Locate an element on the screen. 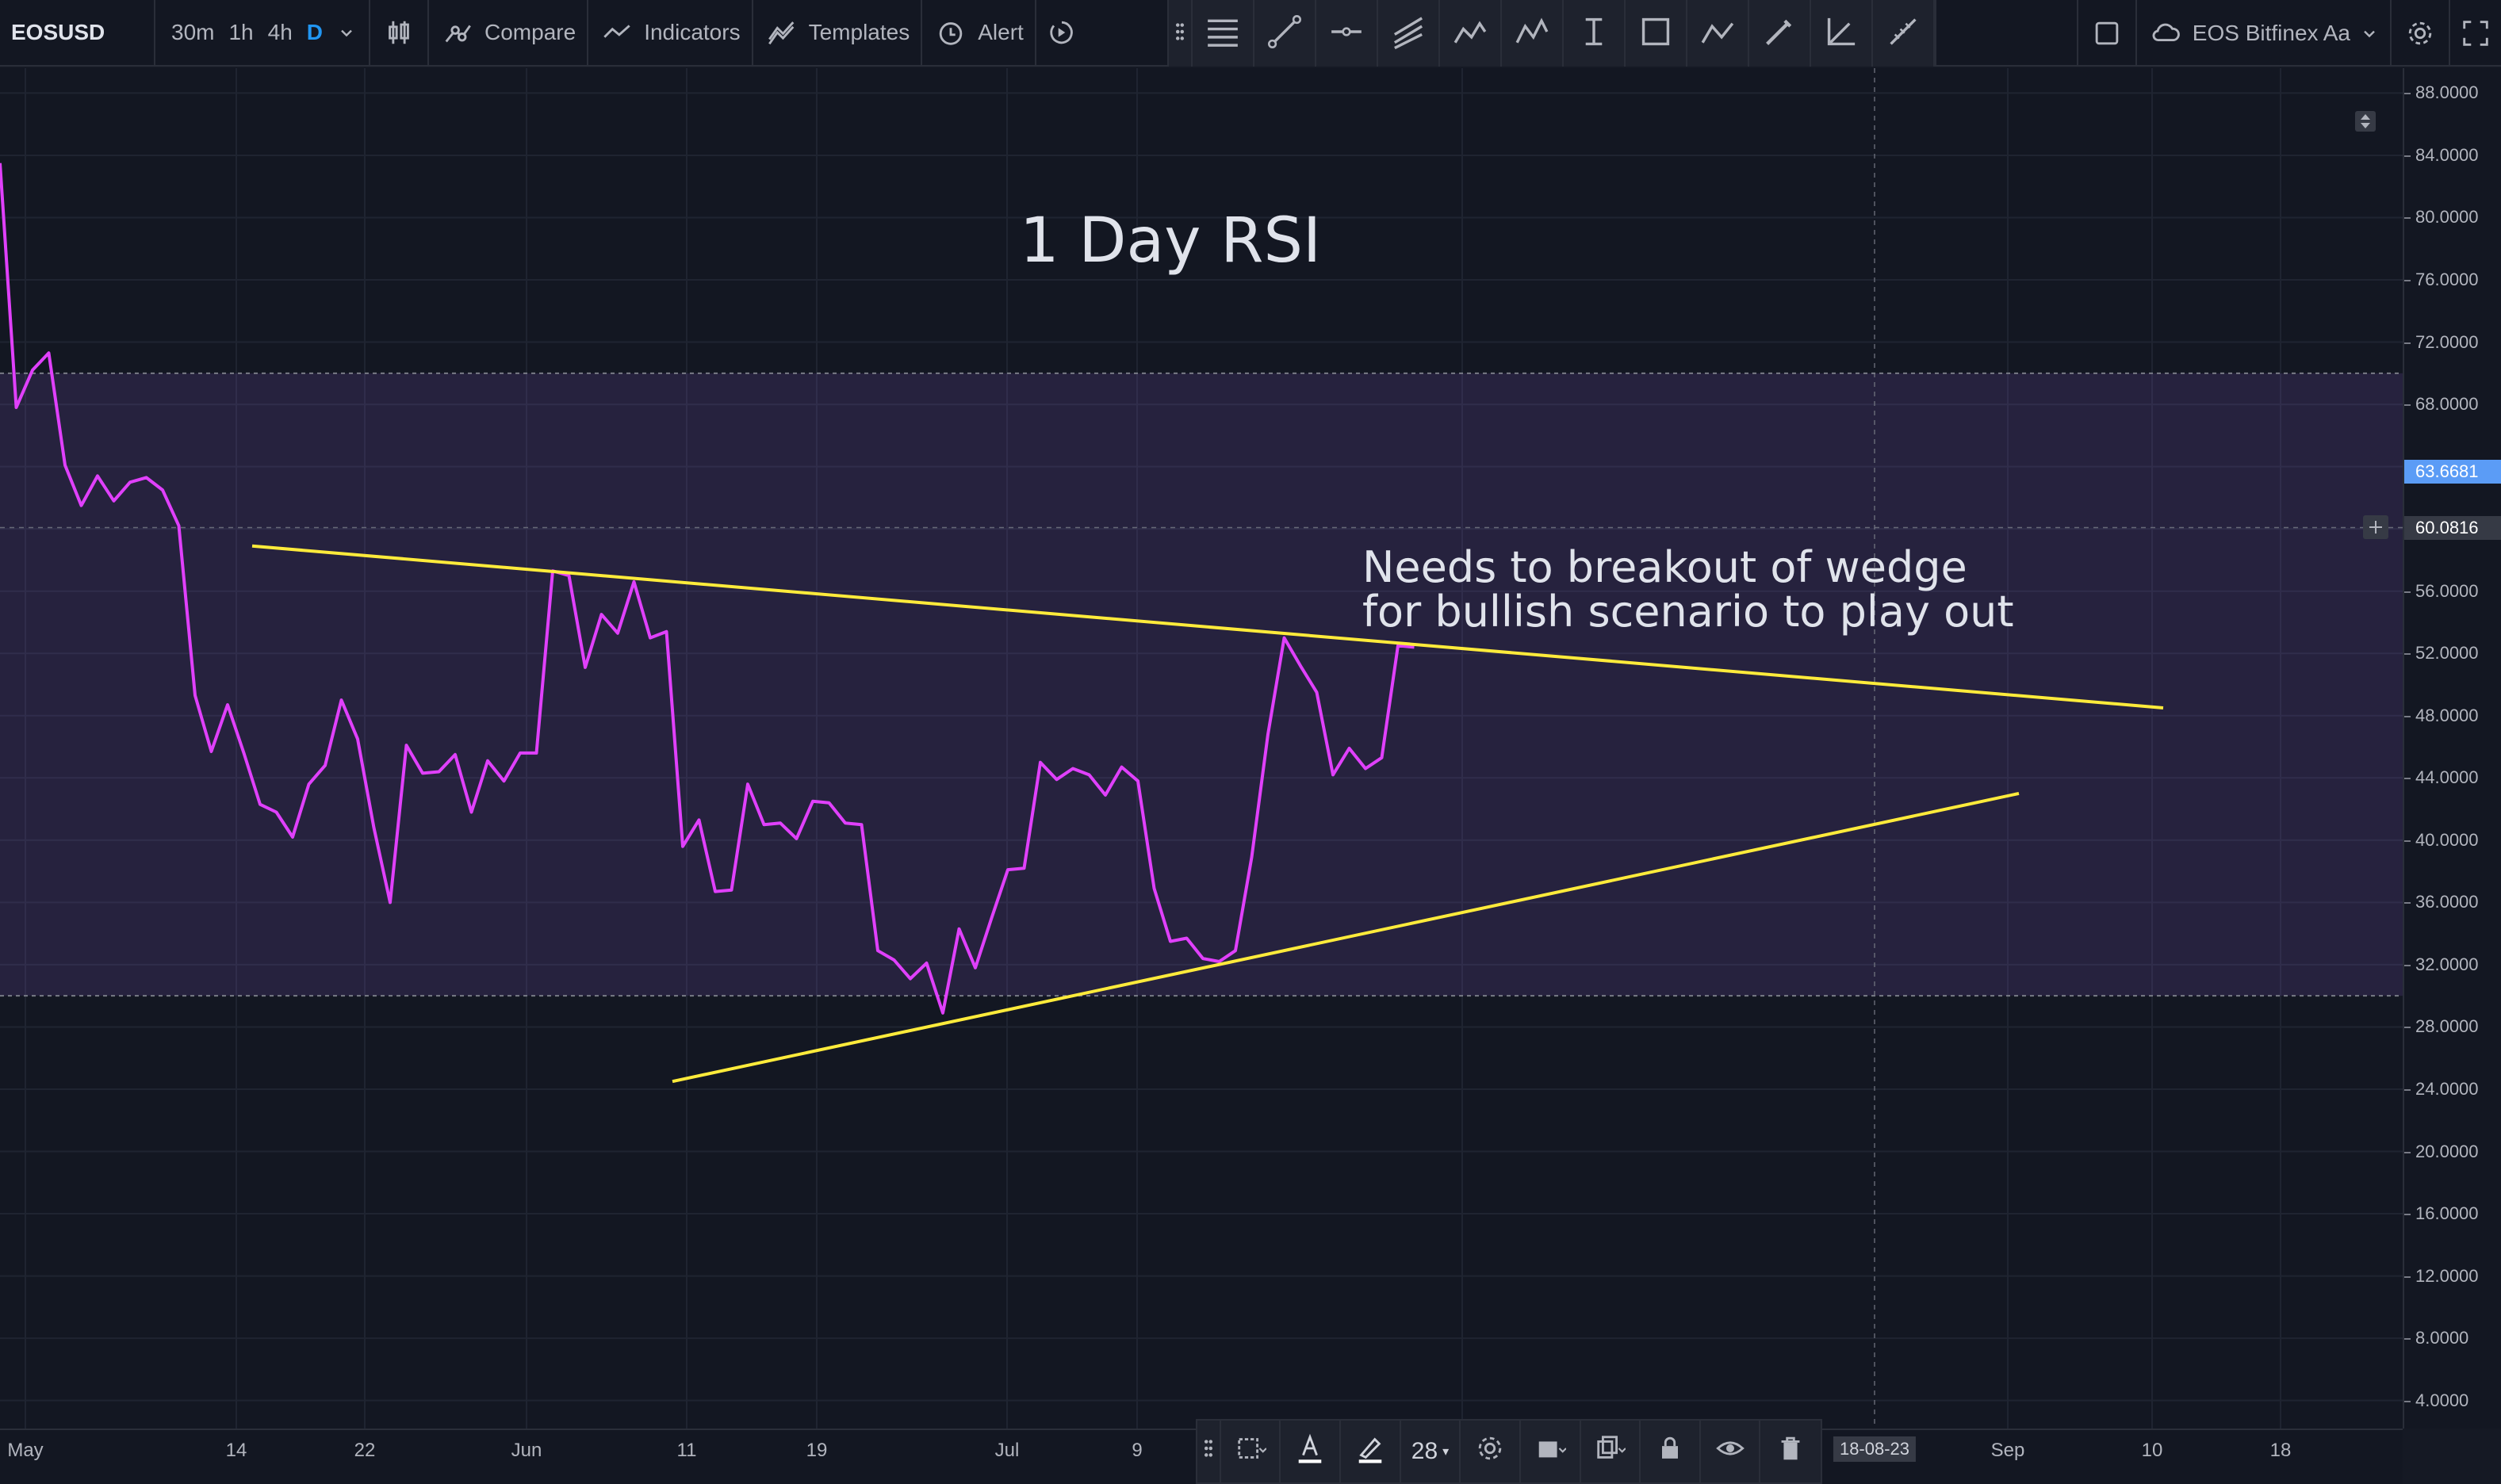  cloud-icon is located at coordinates (2165, 33).